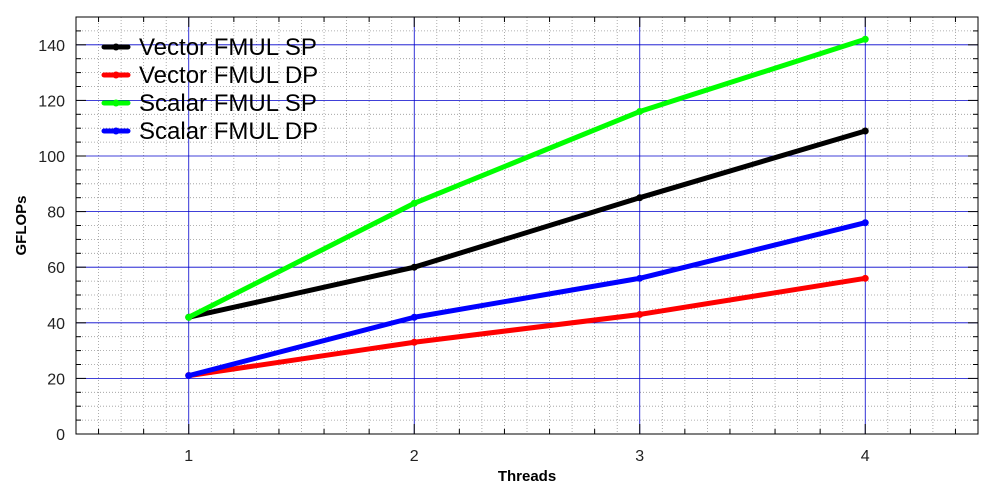  I want to click on y-tick-label: 40, so click(56, 324).